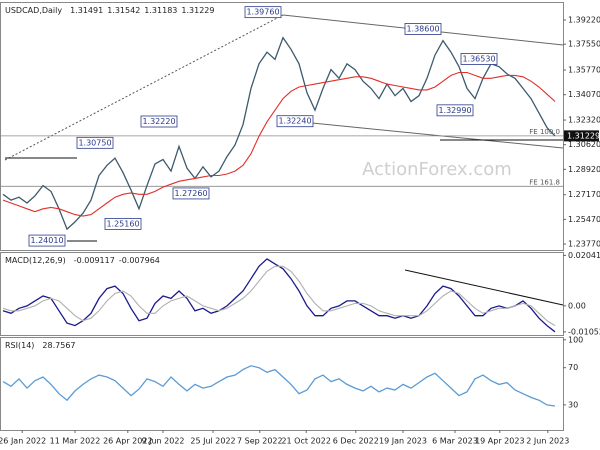 The width and height of the screenshot is (600, 450). Describe the element at coordinates (437, 169) in the screenshot. I see `watermark: ActionForex.com` at that location.